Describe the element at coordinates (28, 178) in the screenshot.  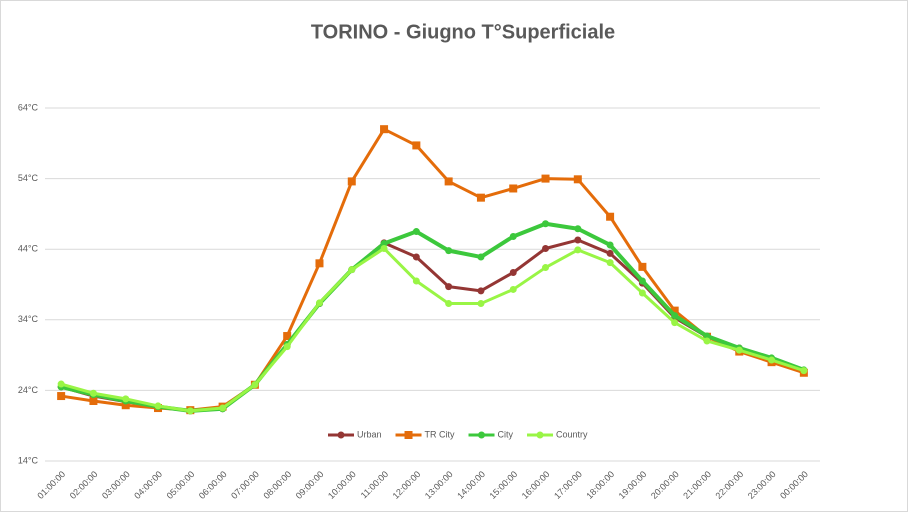
I see `y-tick-label: 54°C` at that location.